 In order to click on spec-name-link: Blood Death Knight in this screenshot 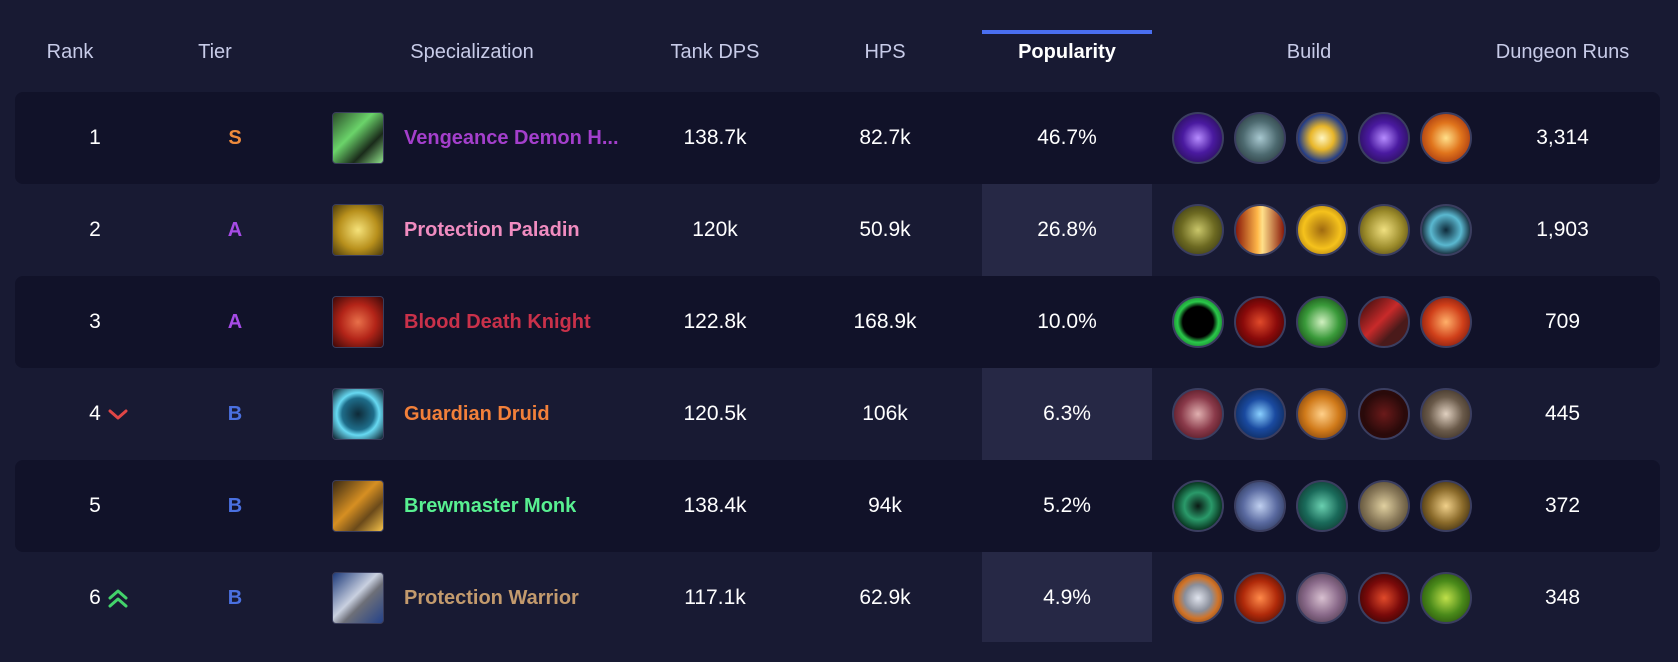, I will do `click(497, 322)`.